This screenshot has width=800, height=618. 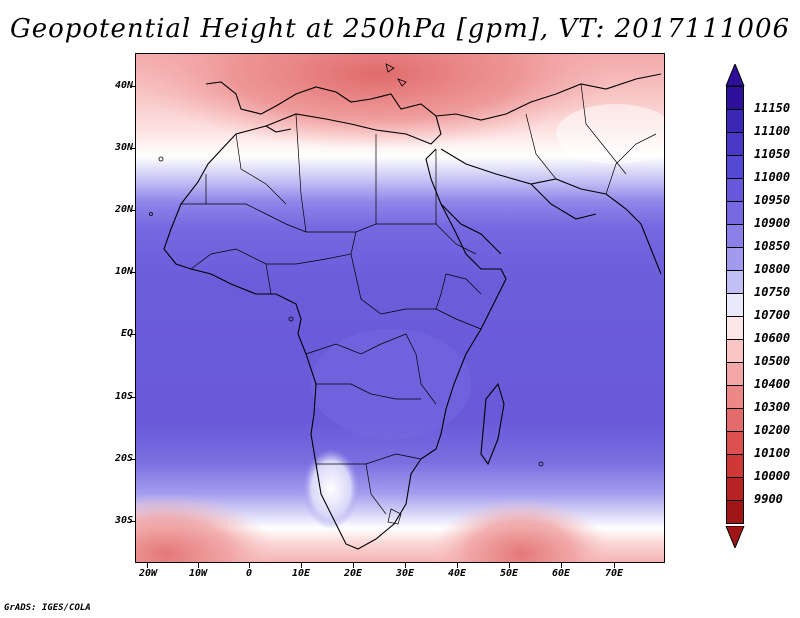 What do you see at coordinates (772, 108) in the screenshot?
I see `colorbar-label: 11150` at bounding box center [772, 108].